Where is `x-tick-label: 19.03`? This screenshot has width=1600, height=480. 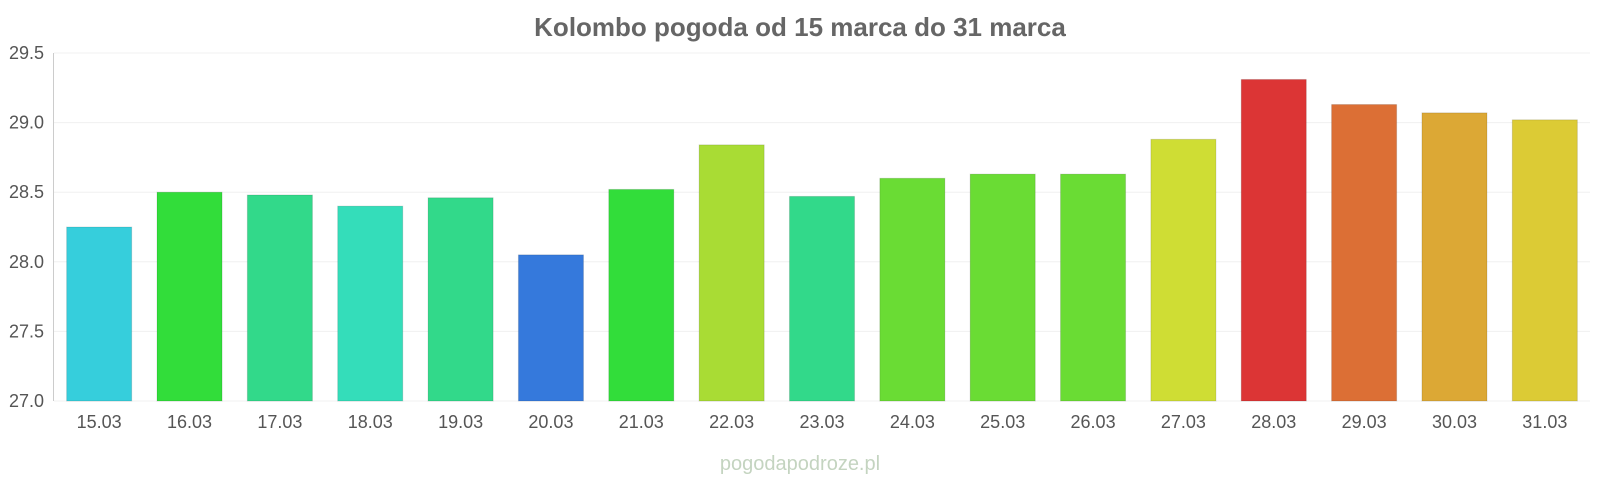 x-tick-label: 19.03 is located at coordinates (460, 422).